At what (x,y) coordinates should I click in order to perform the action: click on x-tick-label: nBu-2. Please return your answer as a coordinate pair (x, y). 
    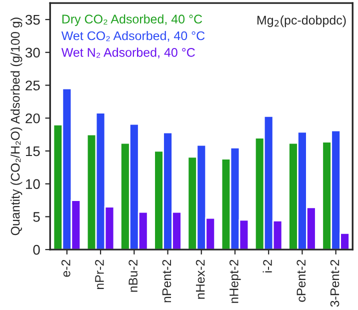
    Looking at the image, I should click on (133, 276).